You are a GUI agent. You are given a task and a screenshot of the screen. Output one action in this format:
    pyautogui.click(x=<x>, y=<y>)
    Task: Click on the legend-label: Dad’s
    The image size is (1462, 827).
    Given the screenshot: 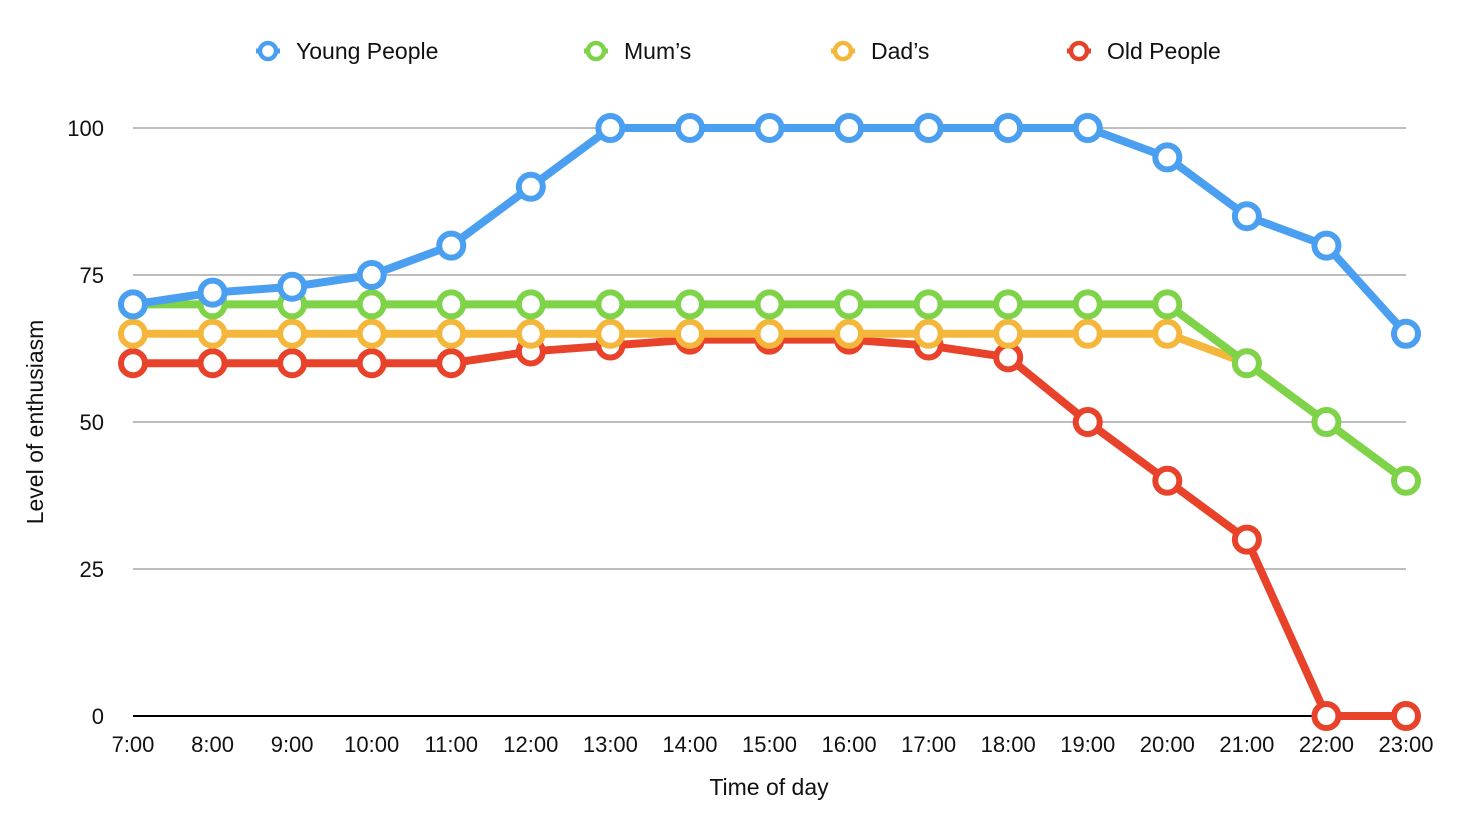 What is the action you would take?
    pyautogui.click(x=900, y=51)
    